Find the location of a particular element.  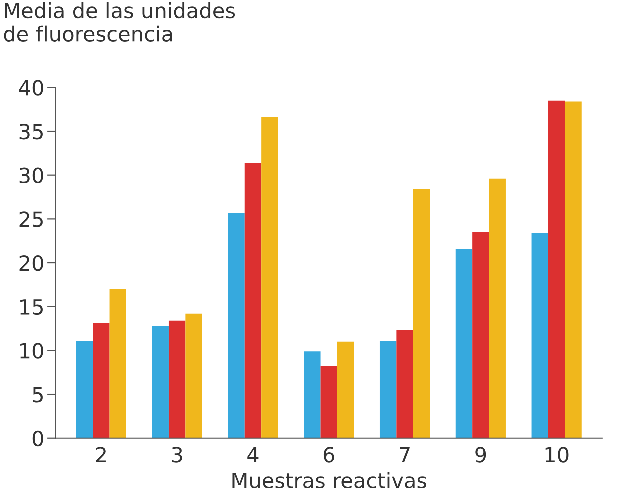

y-tick-label: 25 is located at coordinates (31, 220).